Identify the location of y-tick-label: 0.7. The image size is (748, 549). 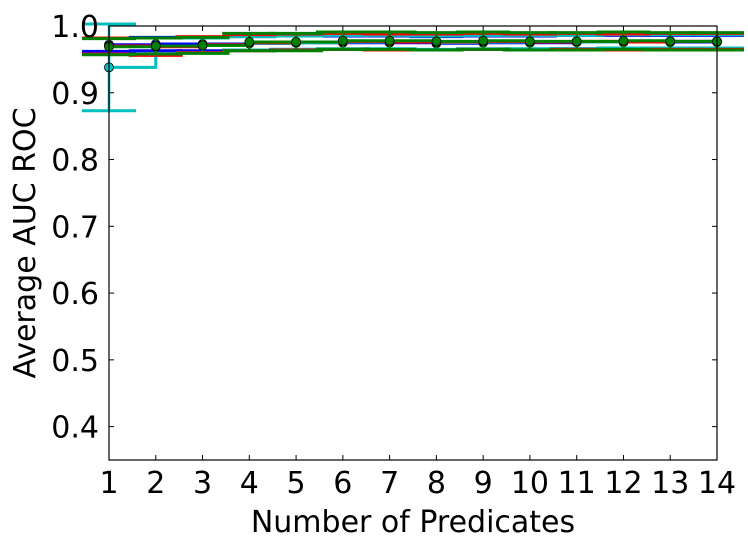
(75, 227).